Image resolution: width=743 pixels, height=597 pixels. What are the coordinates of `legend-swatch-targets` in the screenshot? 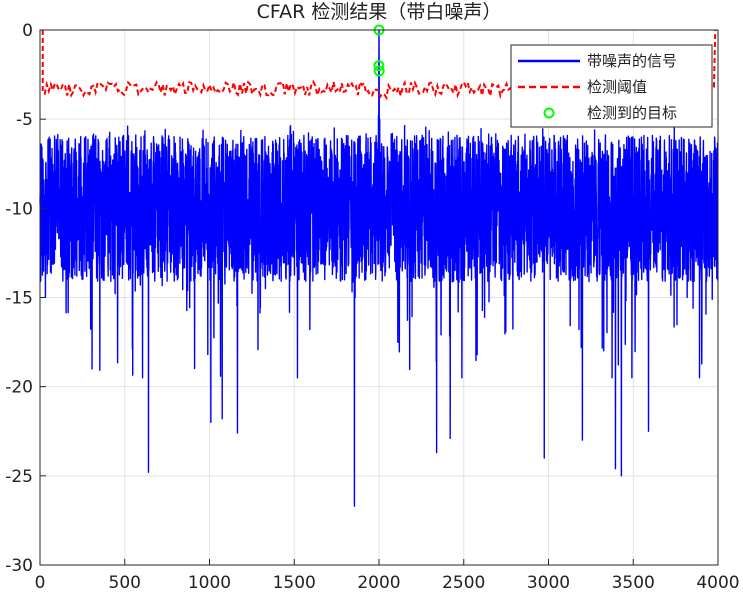 It's located at (549, 113).